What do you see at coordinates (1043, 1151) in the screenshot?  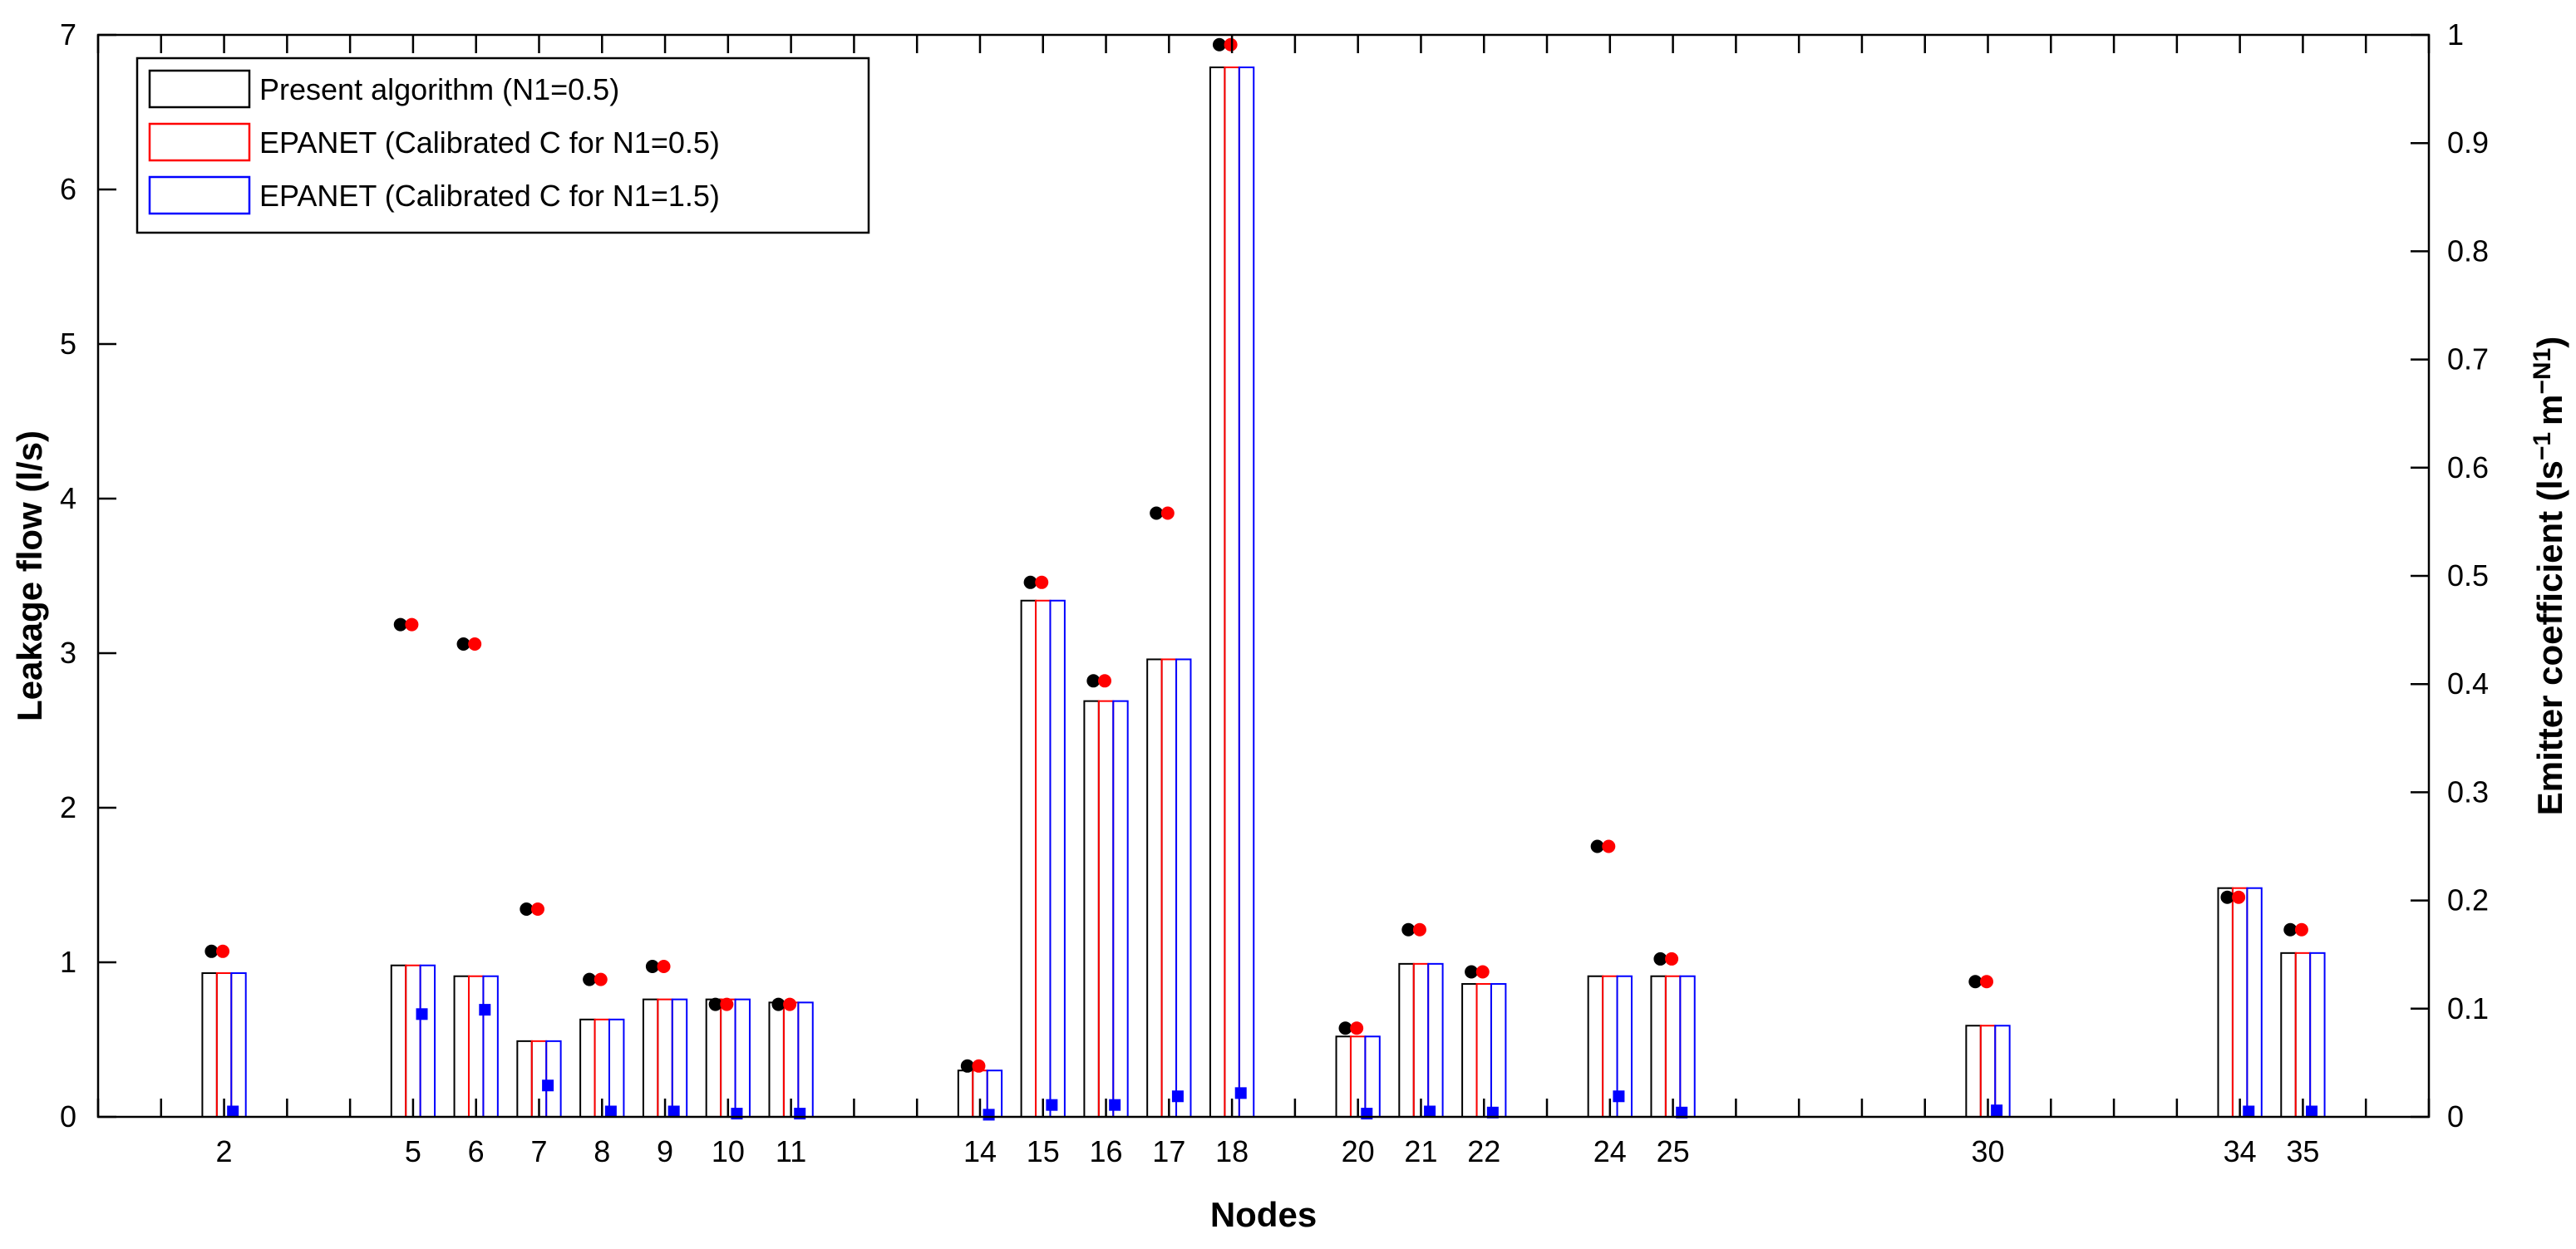 I see `x-tick-label: 15` at bounding box center [1043, 1151].